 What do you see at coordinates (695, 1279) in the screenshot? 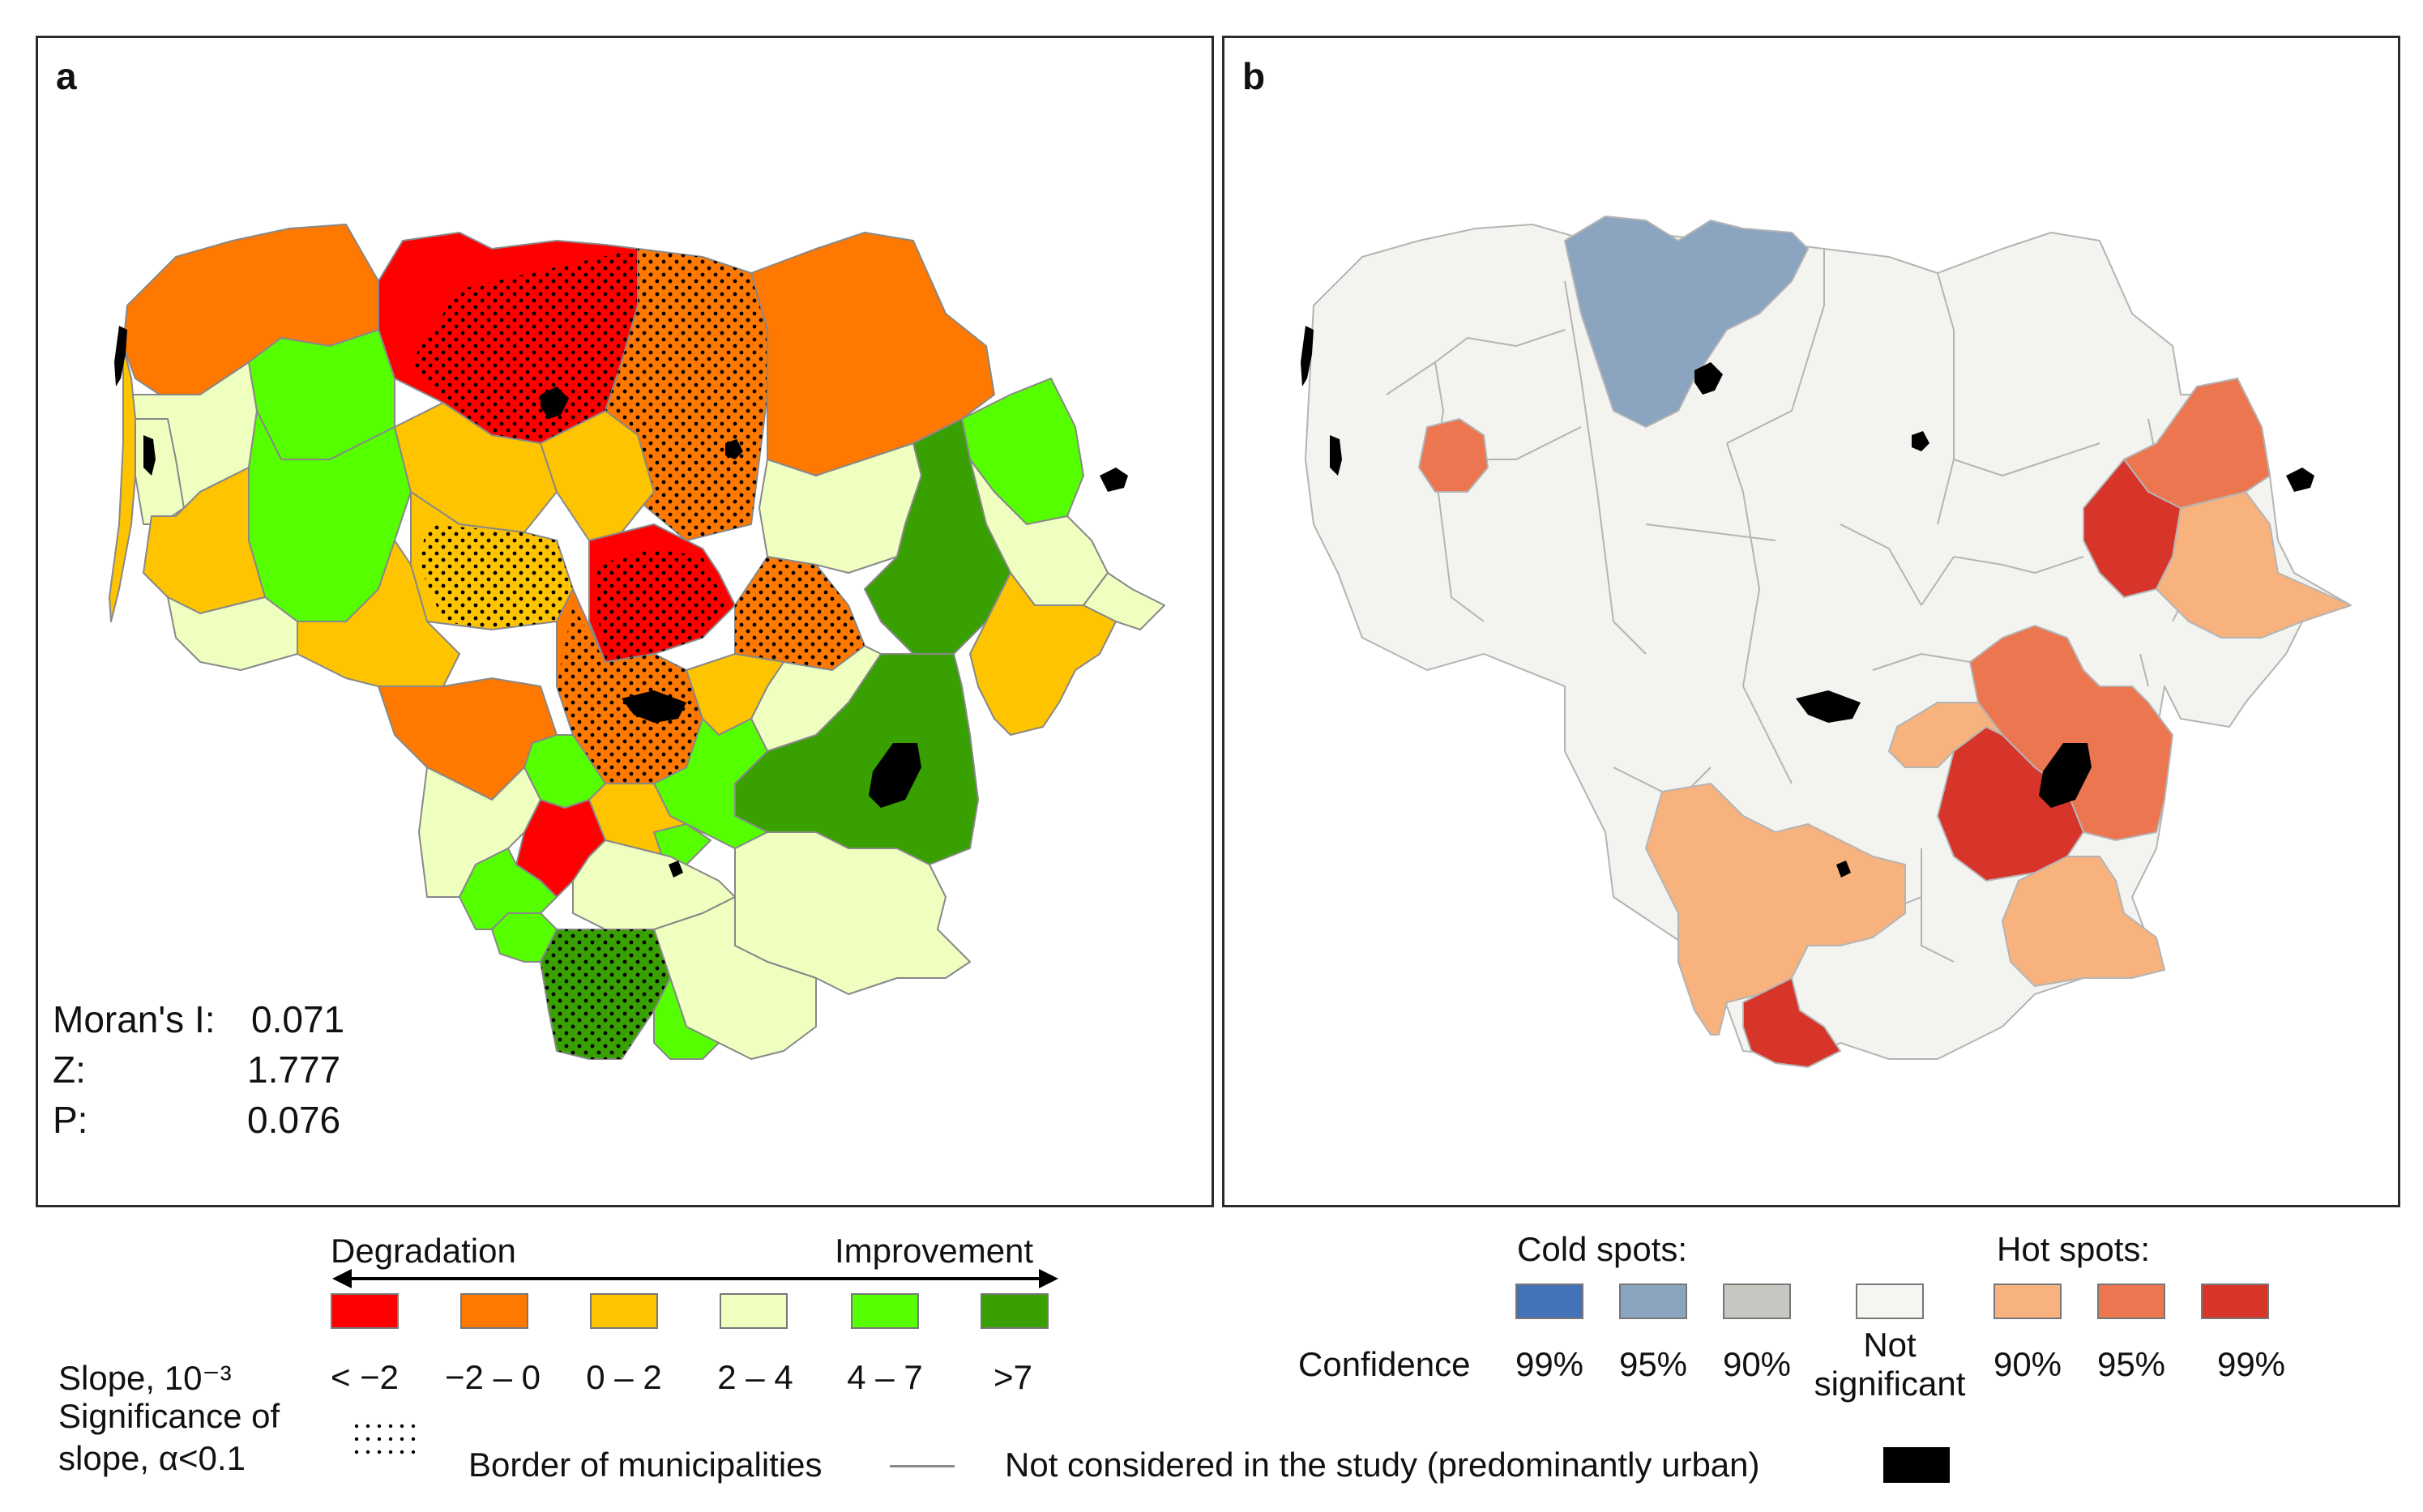
I see `degradation-improvement-arrow` at bounding box center [695, 1279].